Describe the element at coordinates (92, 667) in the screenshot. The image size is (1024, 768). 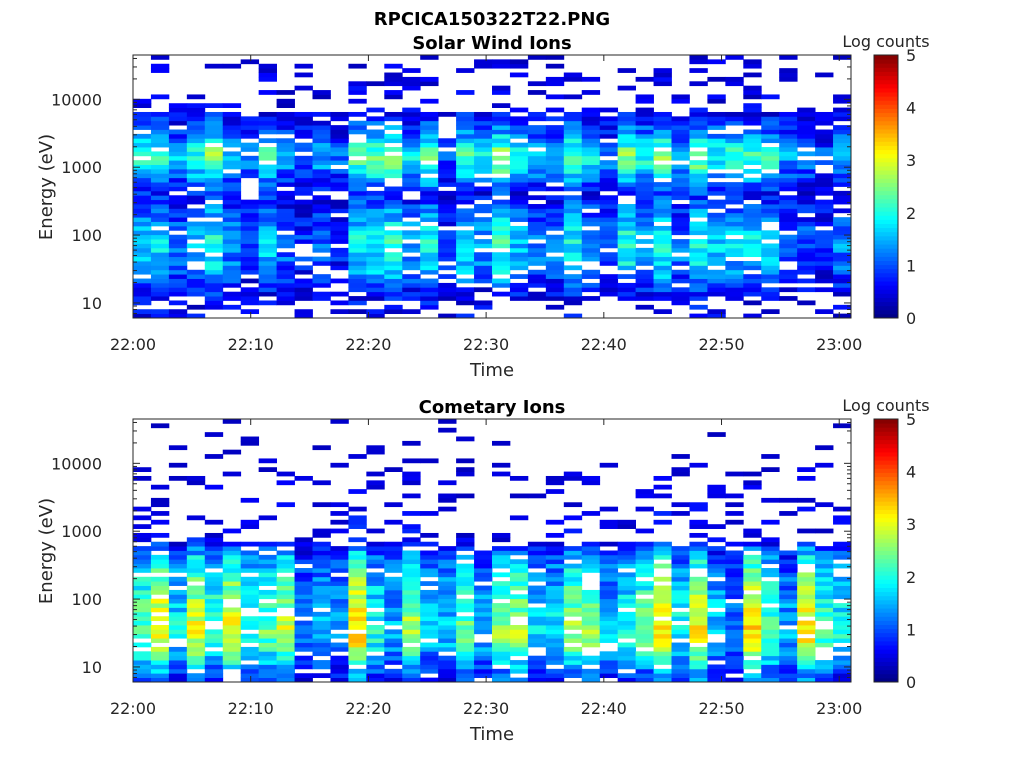
I see `y-tick-label: 10` at that location.